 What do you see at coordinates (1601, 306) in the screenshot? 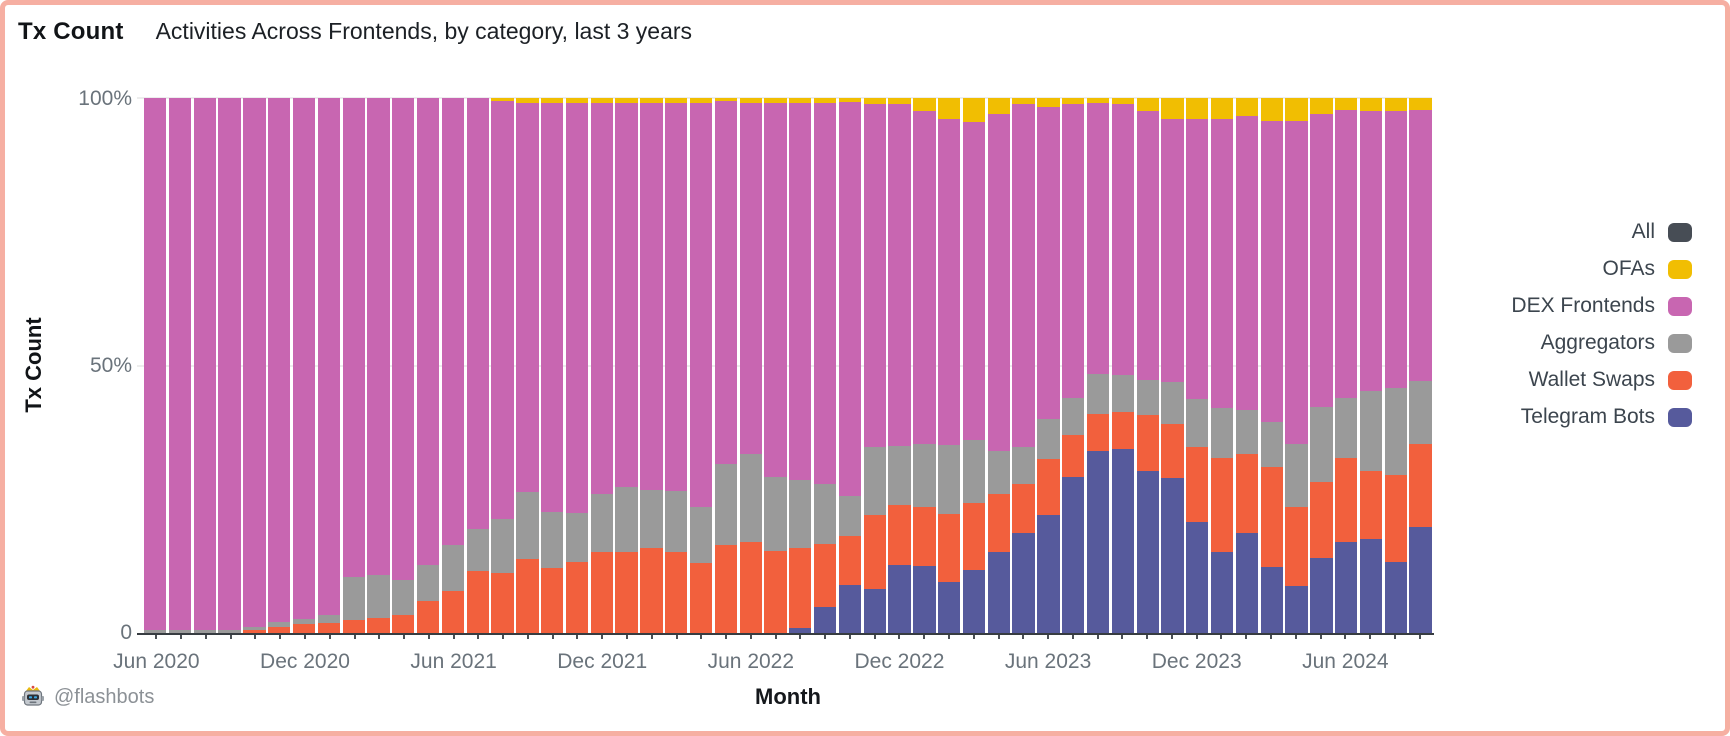
I see `legend-item-dex-frontends: DEX Frontends` at bounding box center [1601, 306].